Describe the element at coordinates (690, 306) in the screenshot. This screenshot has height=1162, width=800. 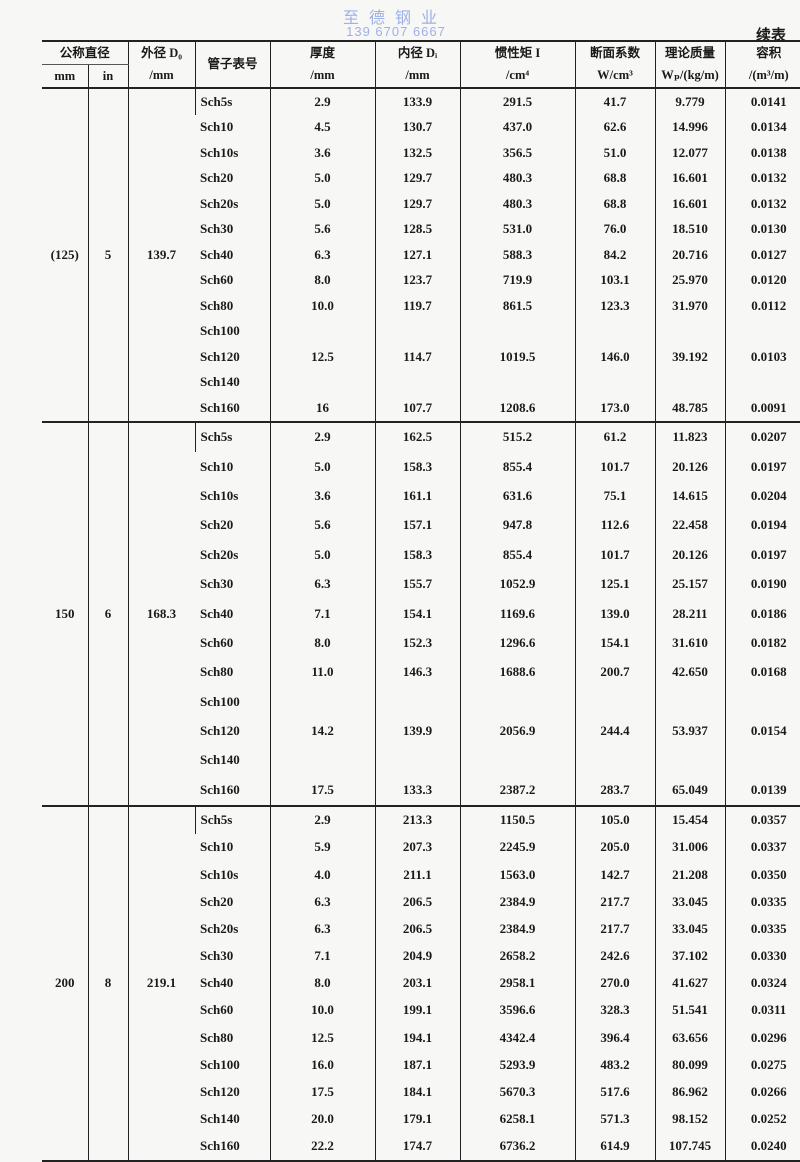
I see `mass-cell: 31.970` at that location.